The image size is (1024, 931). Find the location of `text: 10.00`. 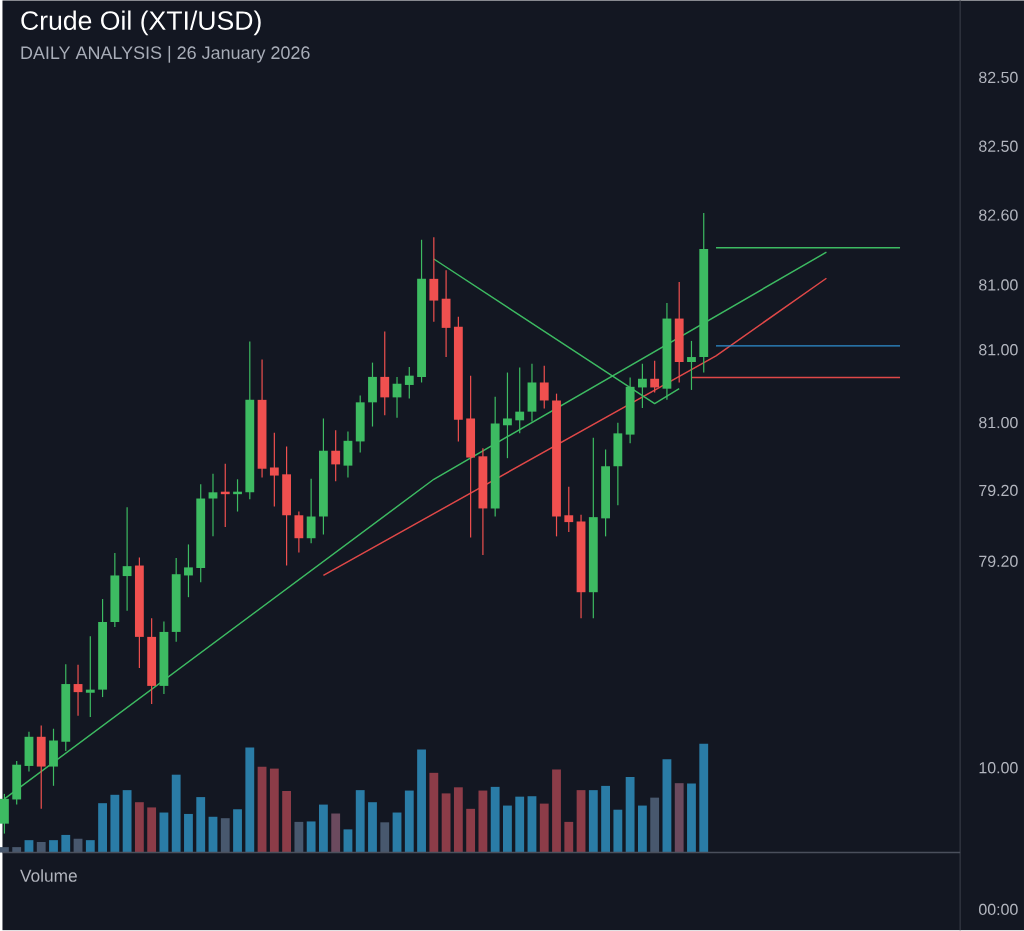

text: 10.00 is located at coordinates (998, 768).